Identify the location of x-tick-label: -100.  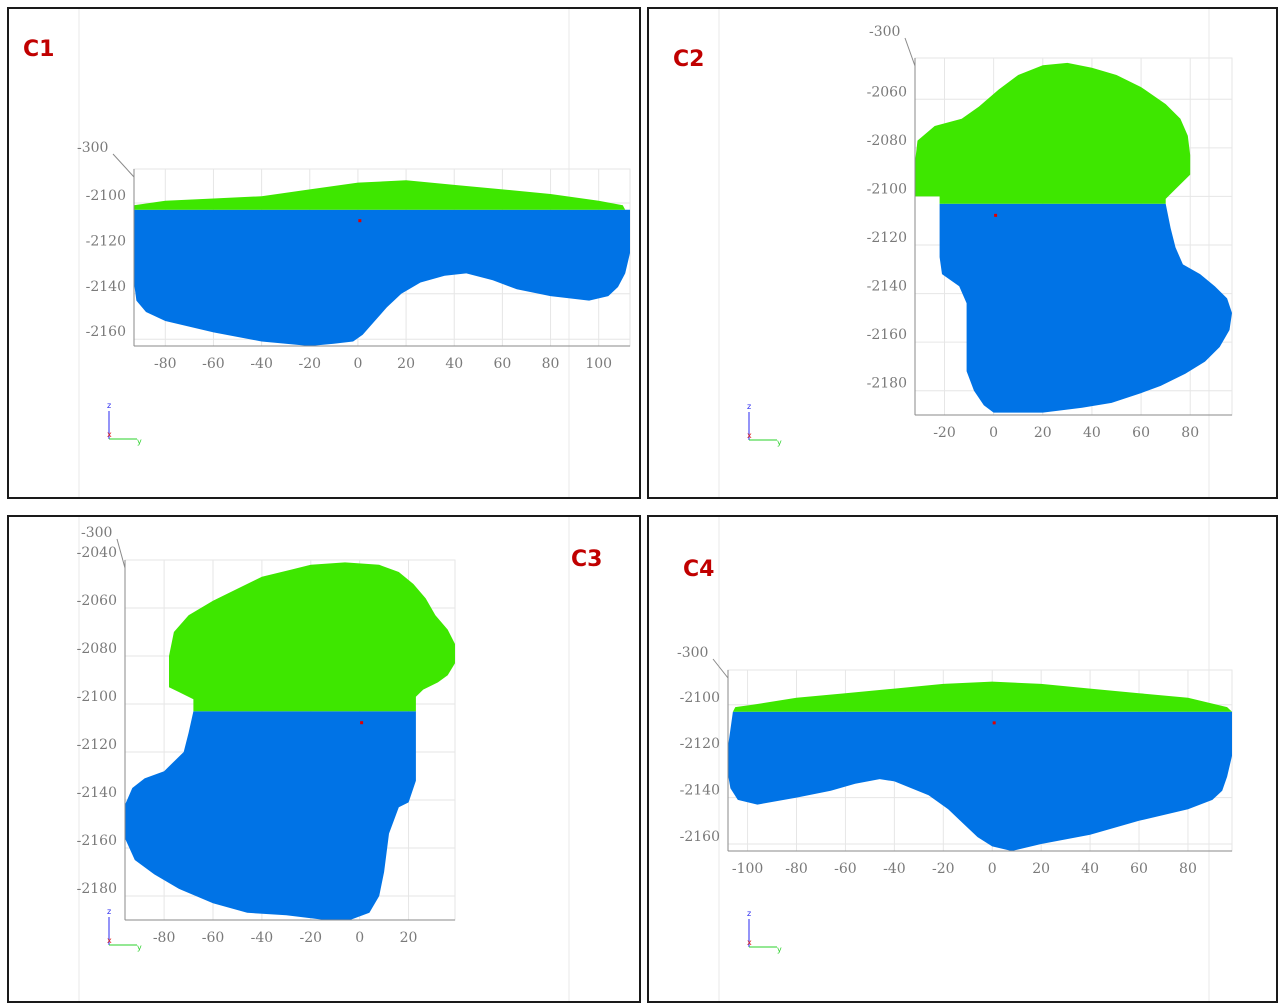
(747, 869).